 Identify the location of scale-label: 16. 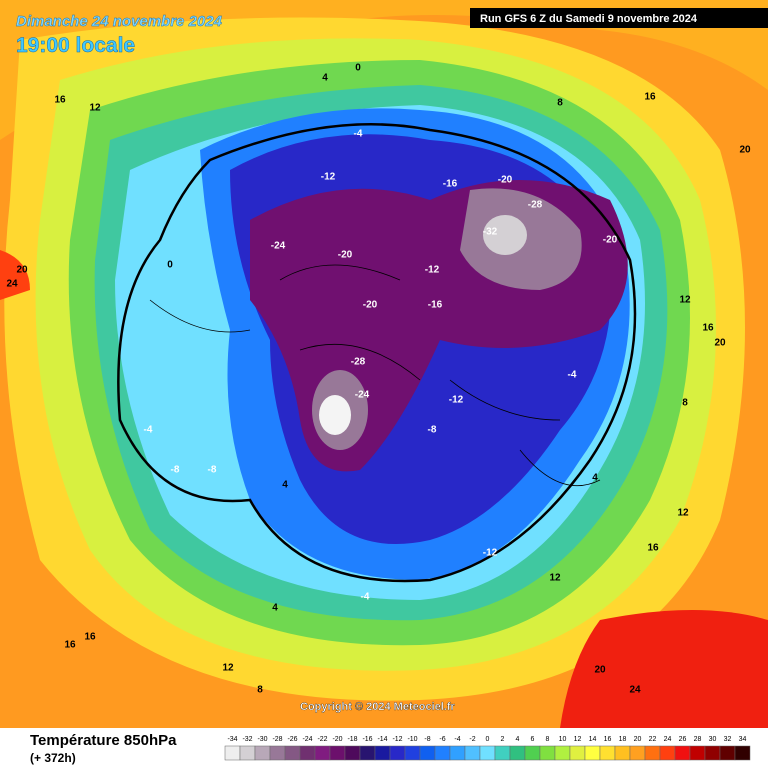
(608, 739).